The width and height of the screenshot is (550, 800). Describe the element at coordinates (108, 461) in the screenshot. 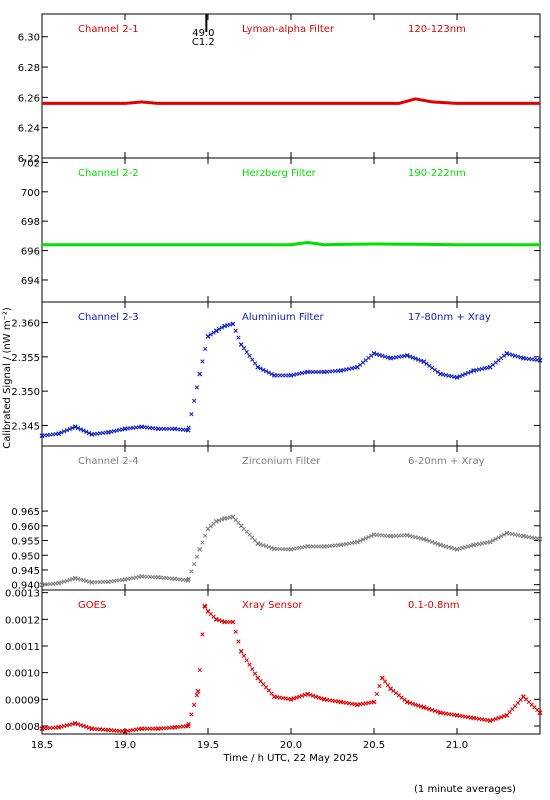

I see `channel-label: Channel 2-4` at that location.